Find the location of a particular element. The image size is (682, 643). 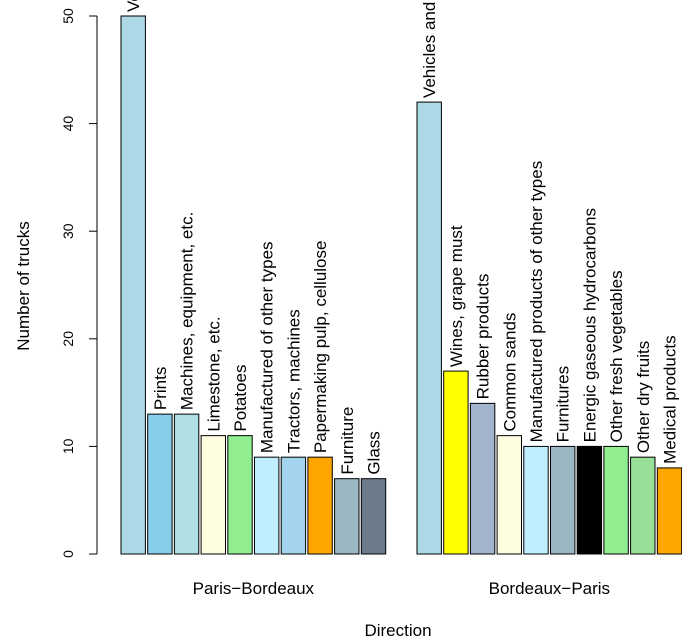

bar-label: Other dry fruits is located at coordinates (643, 397).